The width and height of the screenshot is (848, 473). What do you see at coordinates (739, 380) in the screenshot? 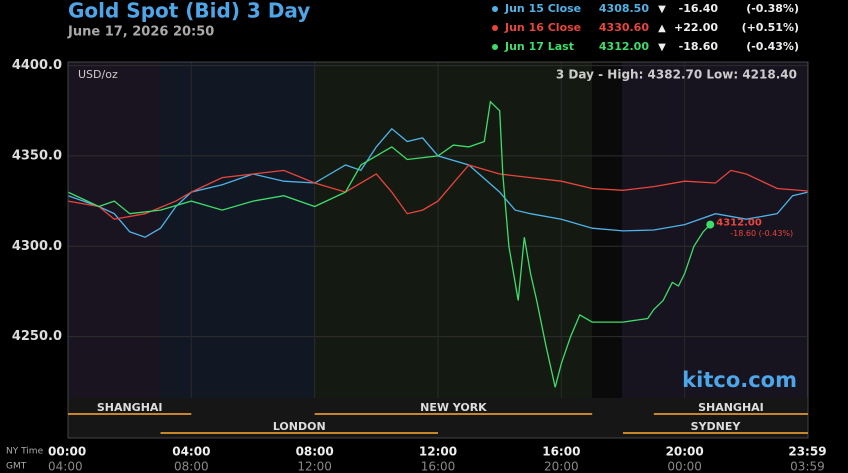
I see `watermark: kitco.com` at bounding box center [739, 380].